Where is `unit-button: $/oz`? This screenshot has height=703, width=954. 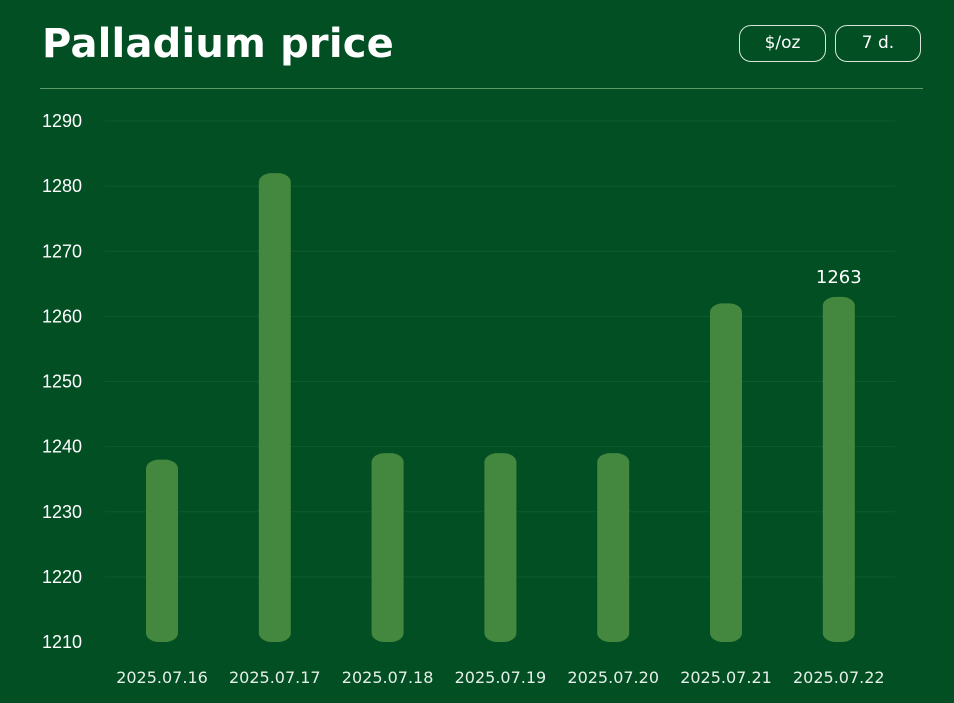 unit-button: $/oz is located at coordinates (782, 43).